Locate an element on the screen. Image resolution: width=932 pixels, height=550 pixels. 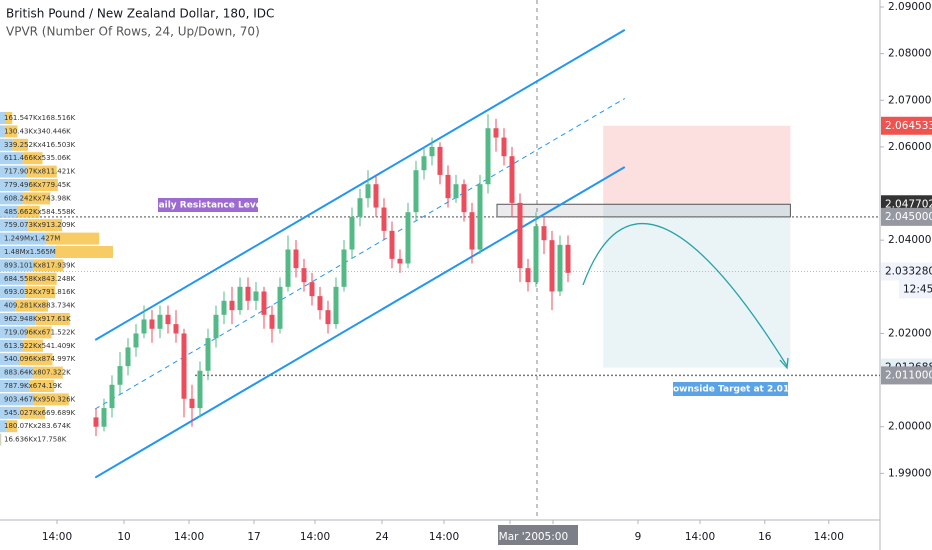
price-label: 2.047702 is located at coordinates (908, 204).